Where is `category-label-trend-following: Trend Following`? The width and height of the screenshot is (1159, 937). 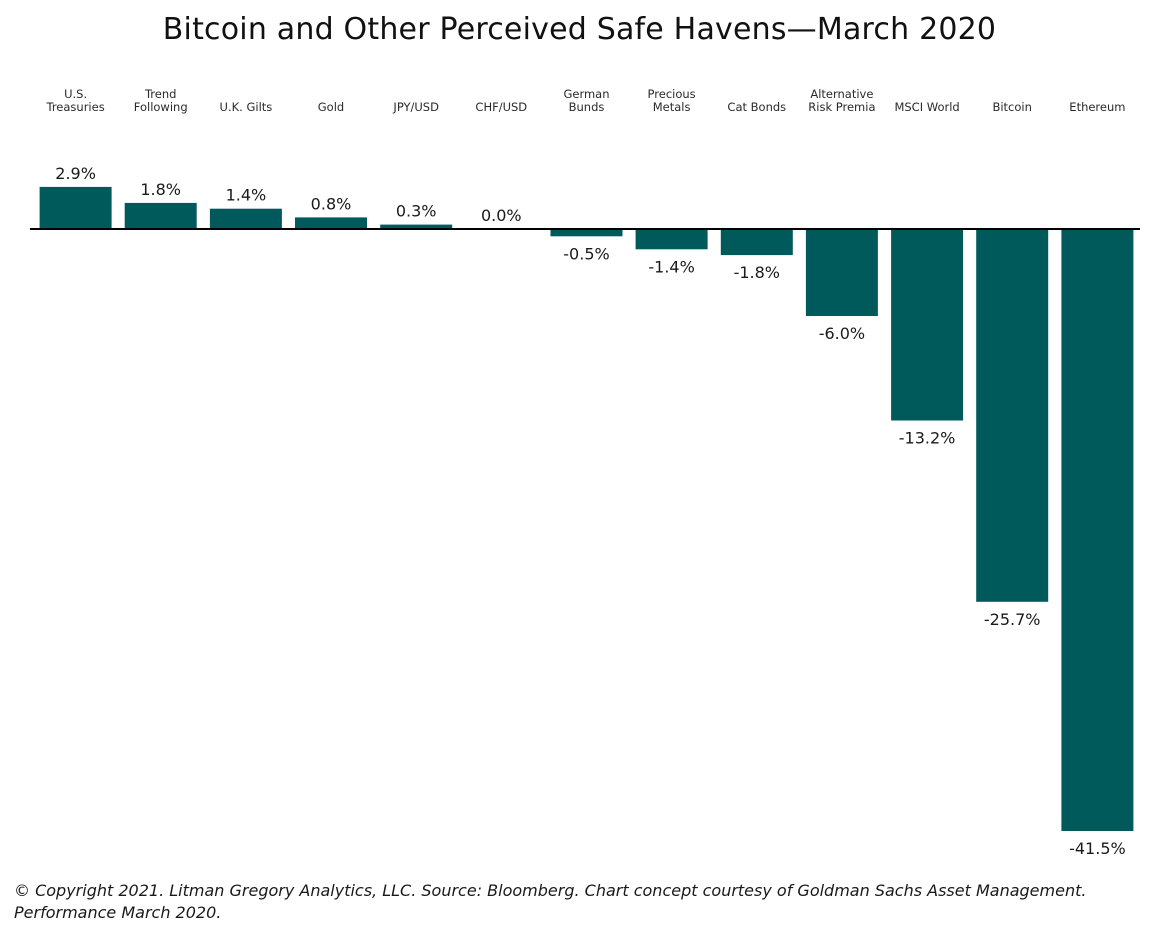
category-label-trend-following: Trend Following is located at coordinates (161, 100).